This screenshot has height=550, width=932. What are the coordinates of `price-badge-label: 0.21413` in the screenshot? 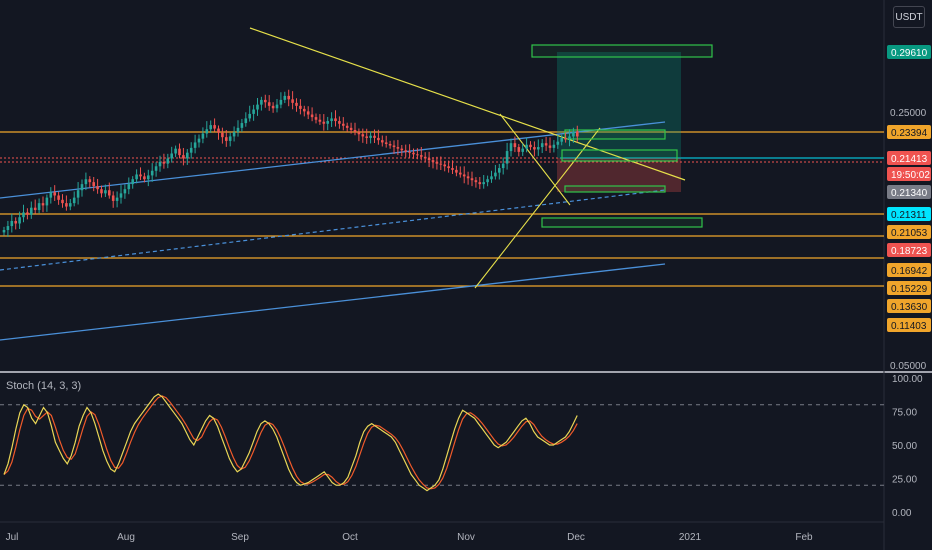 It's located at (909, 159).